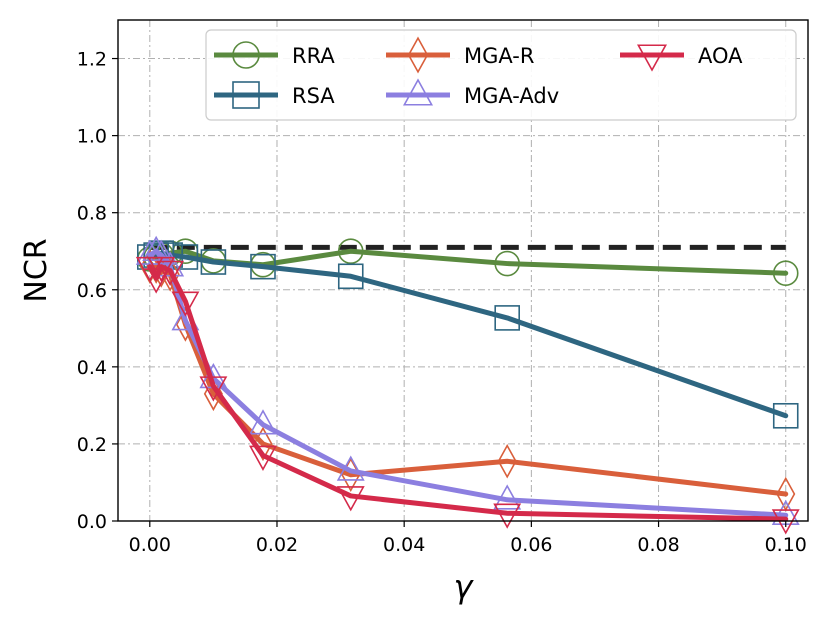 This screenshot has width=830, height=623. Describe the element at coordinates (92, 445) in the screenshot. I see `y-tick-label: 0.2` at that location.